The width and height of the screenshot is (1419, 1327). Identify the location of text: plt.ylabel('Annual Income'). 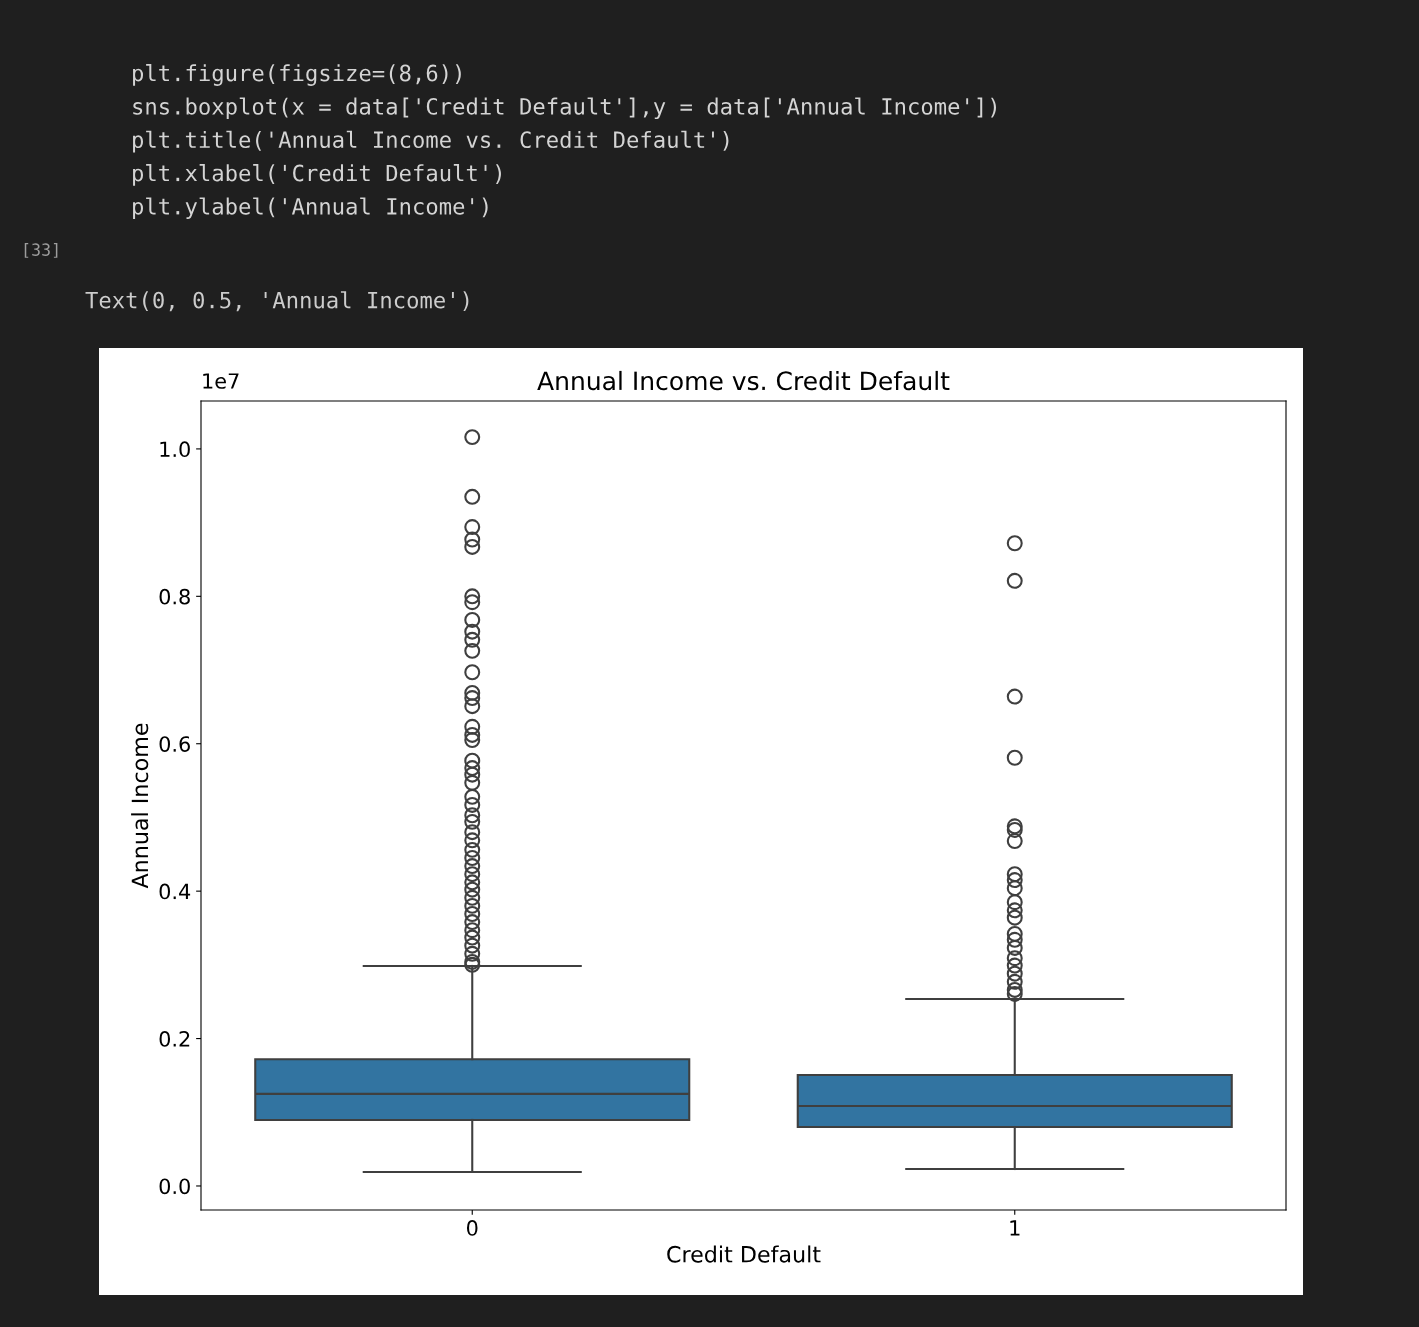
(310, 208).